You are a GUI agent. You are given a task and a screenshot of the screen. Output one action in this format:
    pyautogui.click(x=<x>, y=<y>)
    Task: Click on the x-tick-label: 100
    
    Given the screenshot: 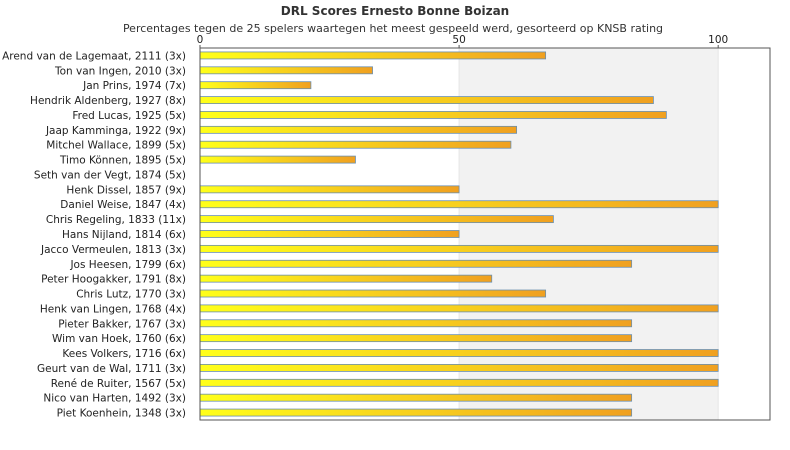 What is the action you would take?
    pyautogui.click(x=718, y=40)
    